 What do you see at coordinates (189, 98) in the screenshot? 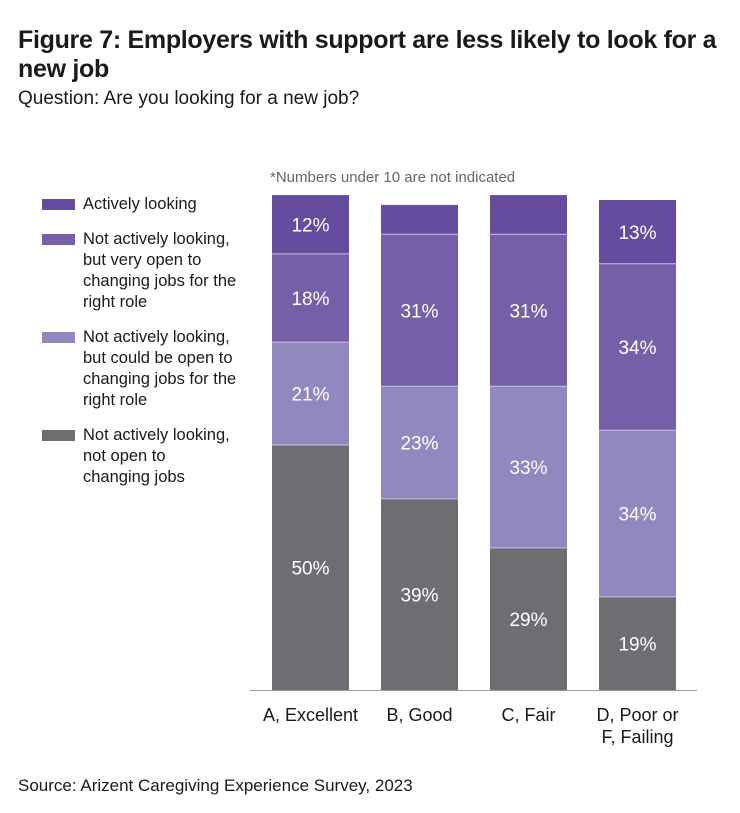
I see `chart-subtitle: Question: Are you looking for a new job?` at bounding box center [189, 98].